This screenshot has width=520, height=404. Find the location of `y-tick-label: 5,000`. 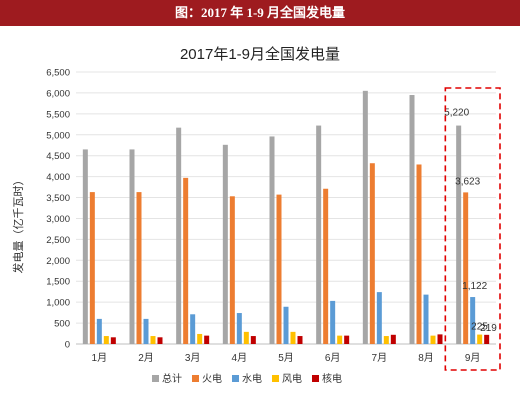

y-tick-label: 5,000 is located at coordinates (58, 135).